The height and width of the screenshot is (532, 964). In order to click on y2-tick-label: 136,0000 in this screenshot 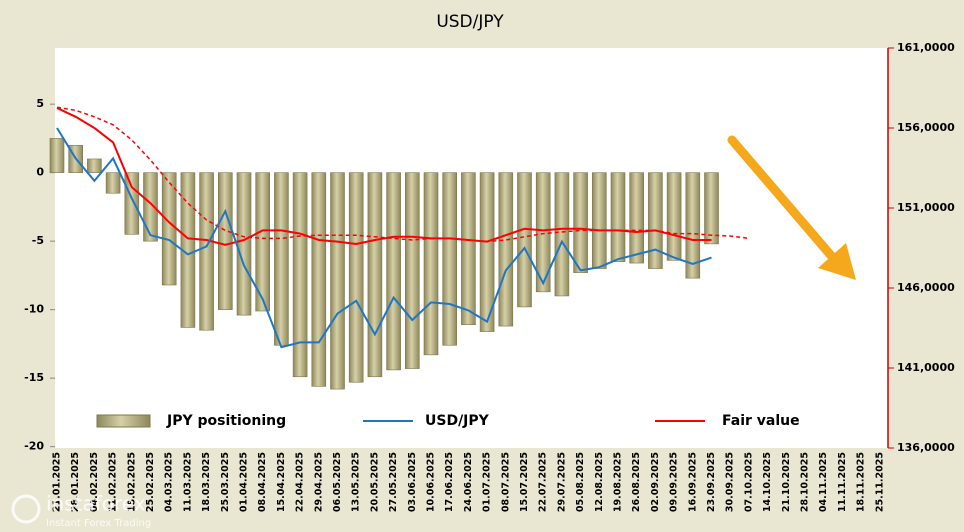, I will do `click(926, 447)`.